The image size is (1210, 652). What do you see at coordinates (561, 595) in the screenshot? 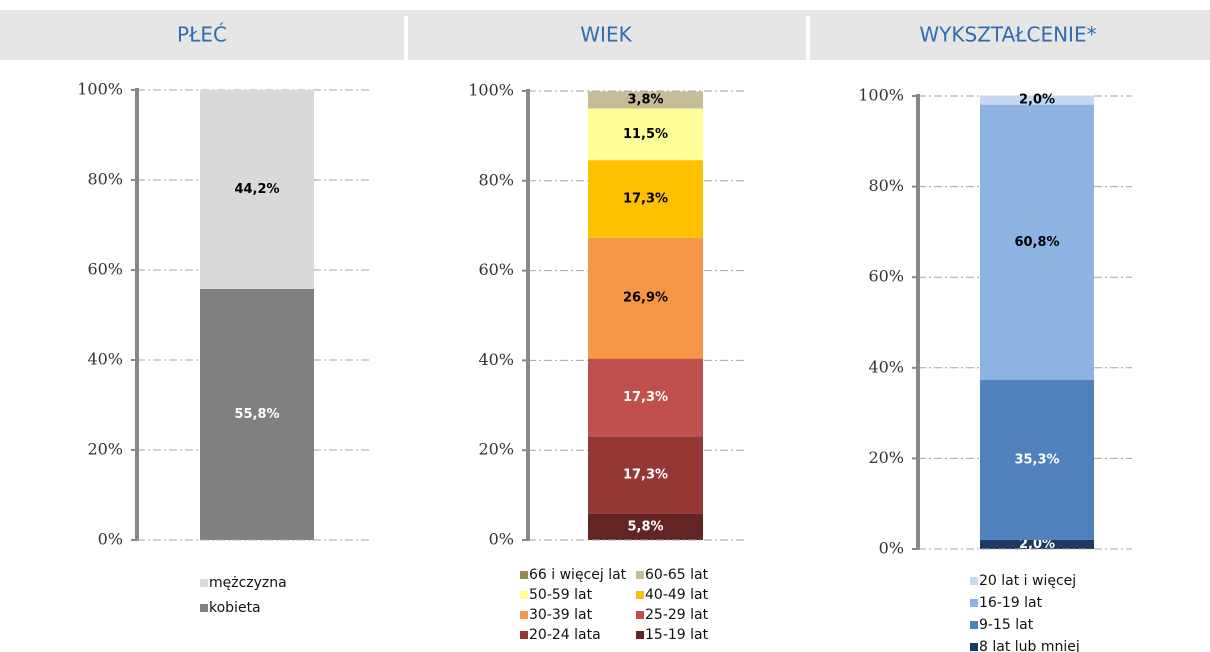
I see `legend-label: 50-59 lat` at bounding box center [561, 595].